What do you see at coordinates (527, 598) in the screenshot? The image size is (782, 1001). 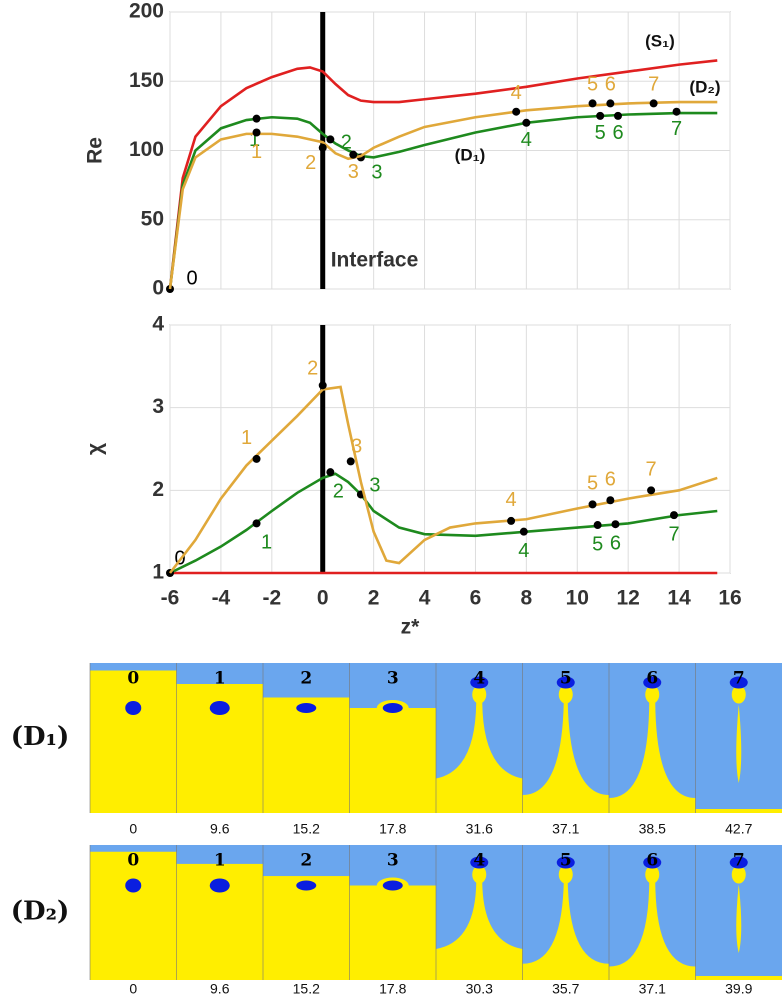 I see `x-tick-label: 8` at bounding box center [527, 598].